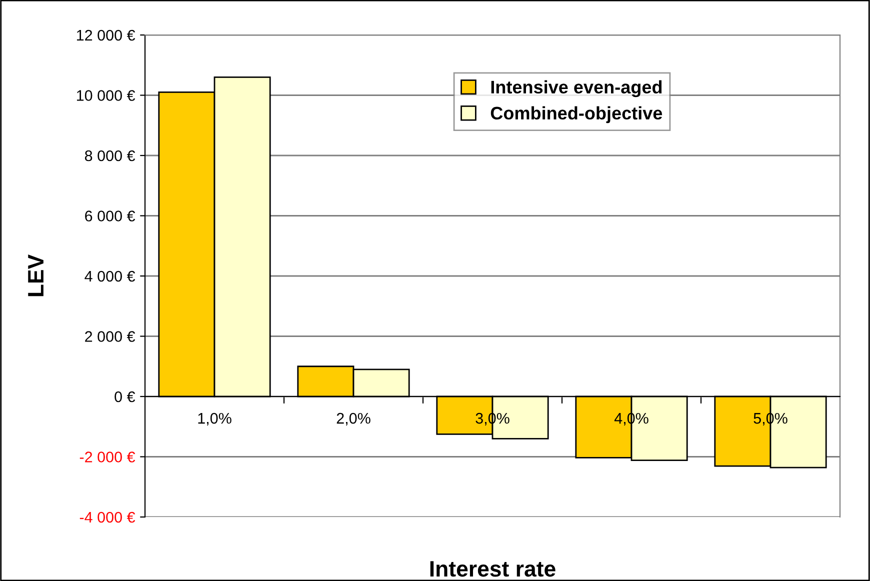 The image size is (870, 581). I want to click on y-tick-label: 4 000 €, so click(110, 276).